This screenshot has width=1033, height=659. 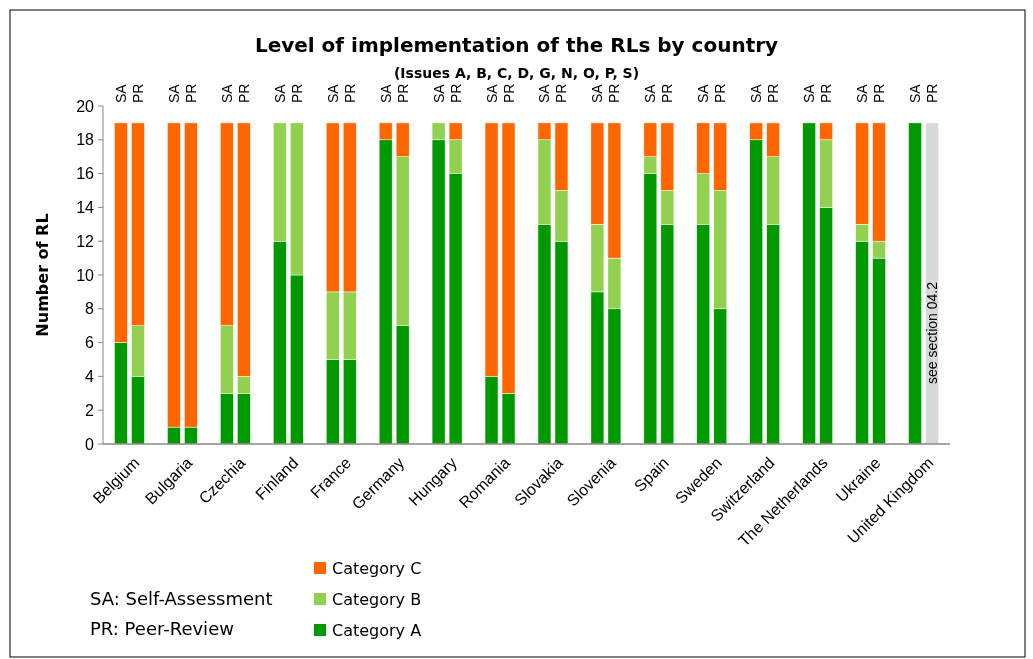 I want to click on text: SA: Self-Assessment, so click(x=181, y=598).